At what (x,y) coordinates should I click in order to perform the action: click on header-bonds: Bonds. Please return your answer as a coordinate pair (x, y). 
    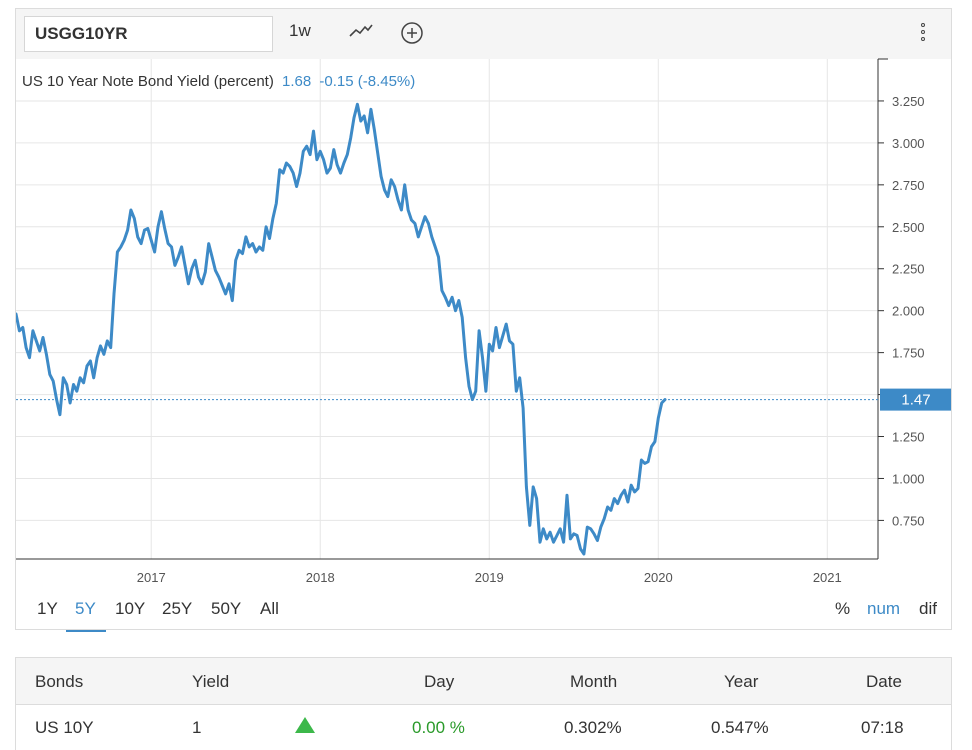
    Looking at the image, I should click on (59, 681).